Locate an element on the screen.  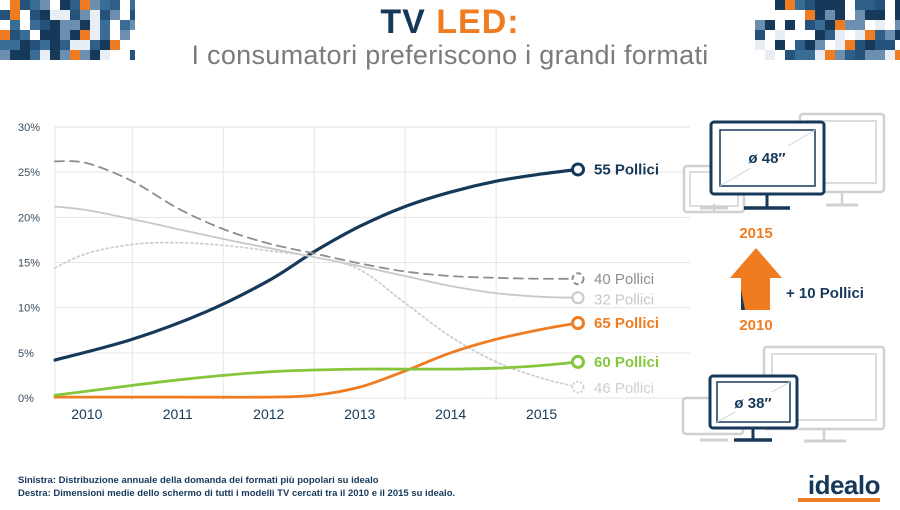
decorative-pixel-pattern-left is located at coordinates (67, 30).